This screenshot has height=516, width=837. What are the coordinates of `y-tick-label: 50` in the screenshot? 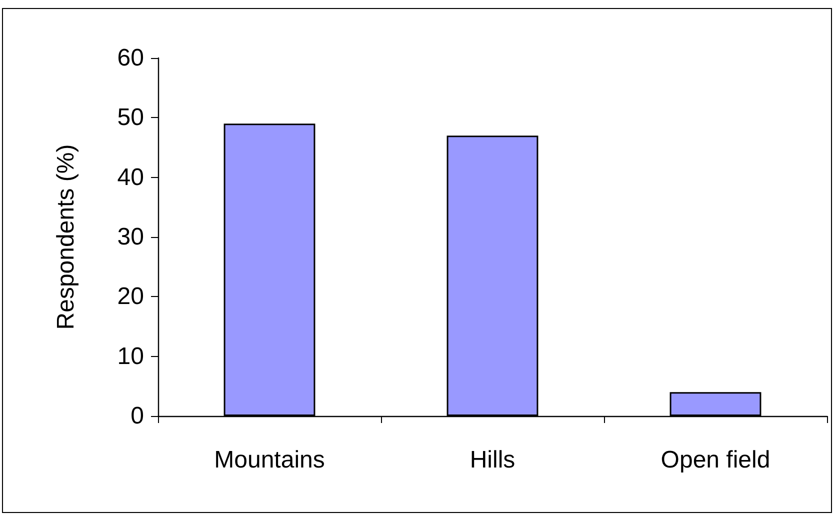 It's located at (130, 118).